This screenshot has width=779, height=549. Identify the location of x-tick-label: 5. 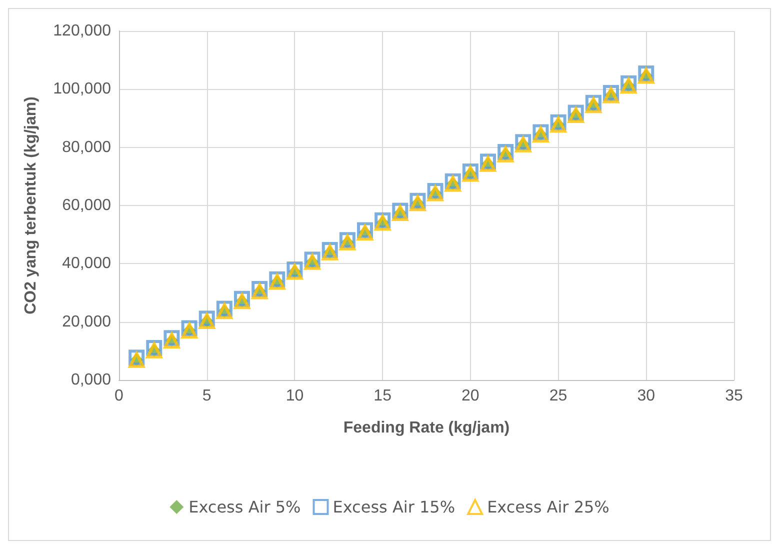
(207, 396).